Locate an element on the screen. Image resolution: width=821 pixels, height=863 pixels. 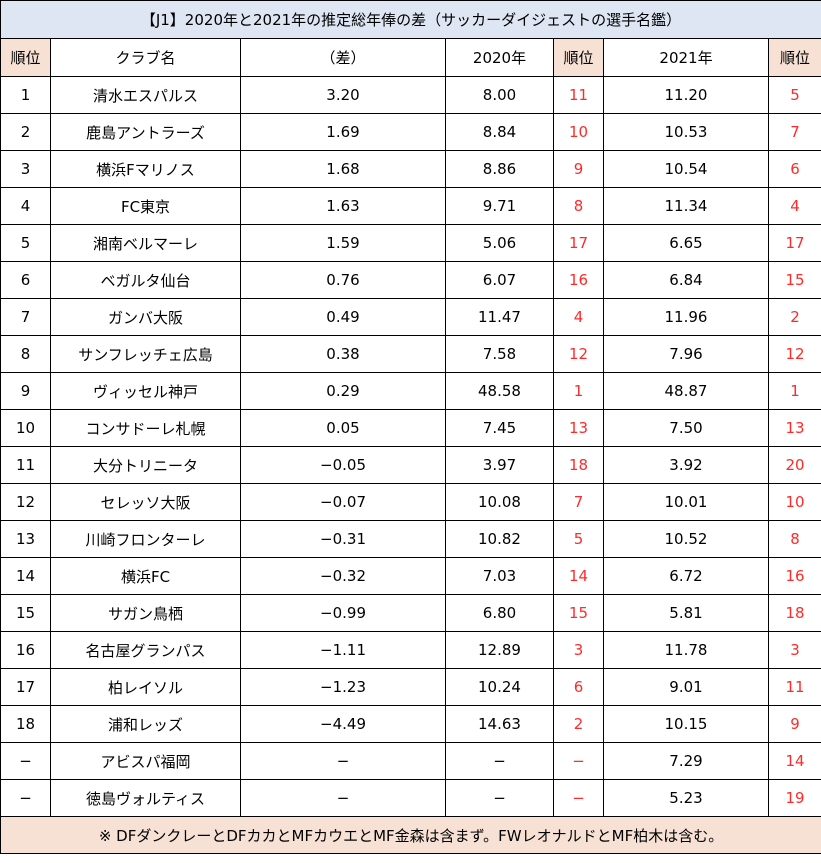
cell-2021: 10.54 is located at coordinates (686, 169).